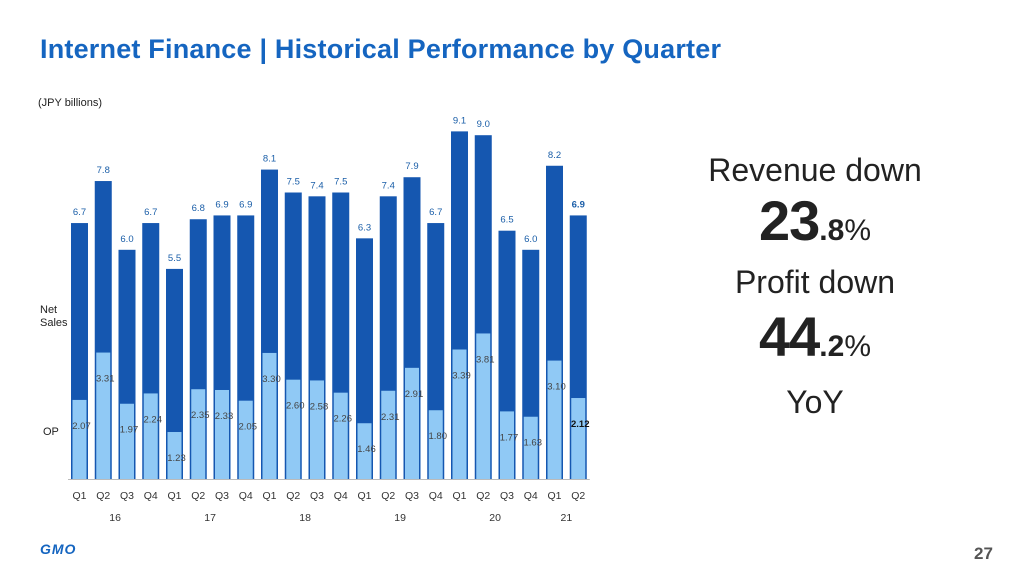 The width and height of the screenshot is (1024, 576). Describe the element at coordinates (832, 230) in the screenshot. I see `revenue-dec: .8` at that location.